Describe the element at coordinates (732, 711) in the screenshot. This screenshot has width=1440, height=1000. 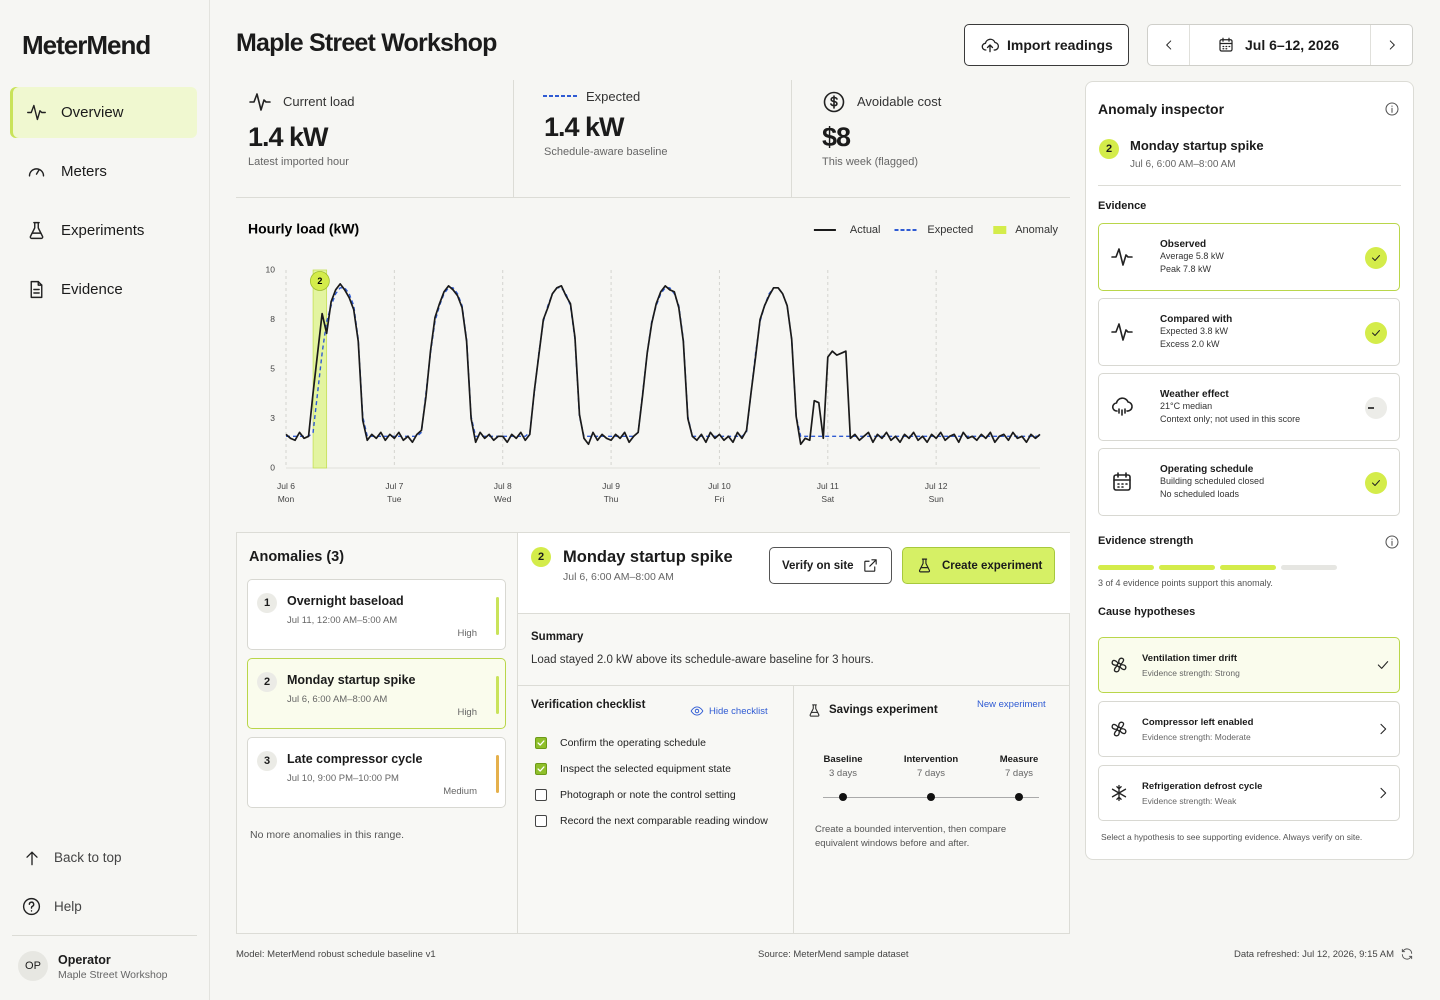
I see `hide-checklist: Hide checklist` at that location.